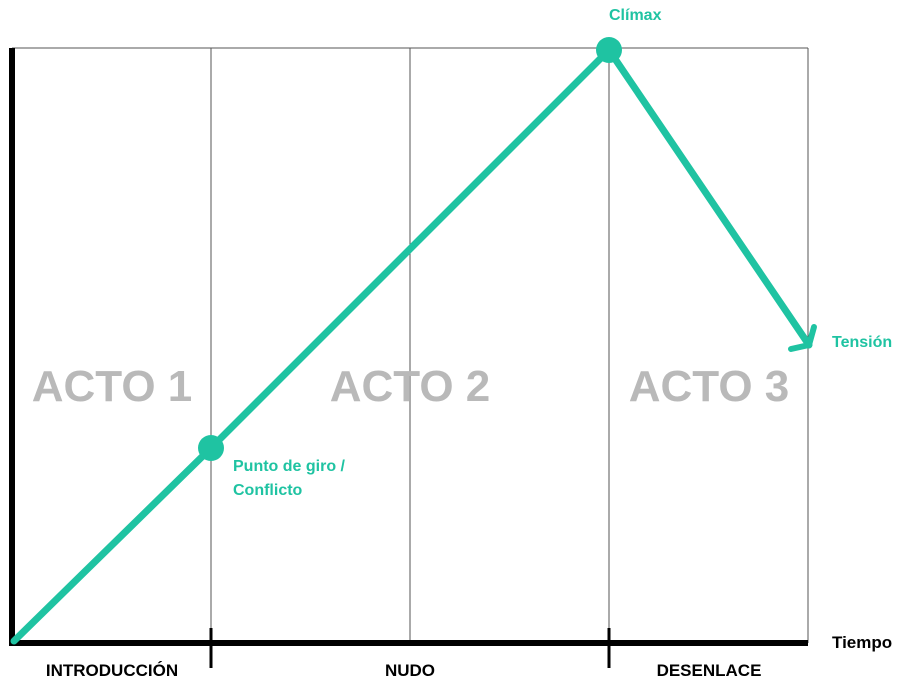  I want to click on act-1-label: ACTO 1, so click(112, 386).